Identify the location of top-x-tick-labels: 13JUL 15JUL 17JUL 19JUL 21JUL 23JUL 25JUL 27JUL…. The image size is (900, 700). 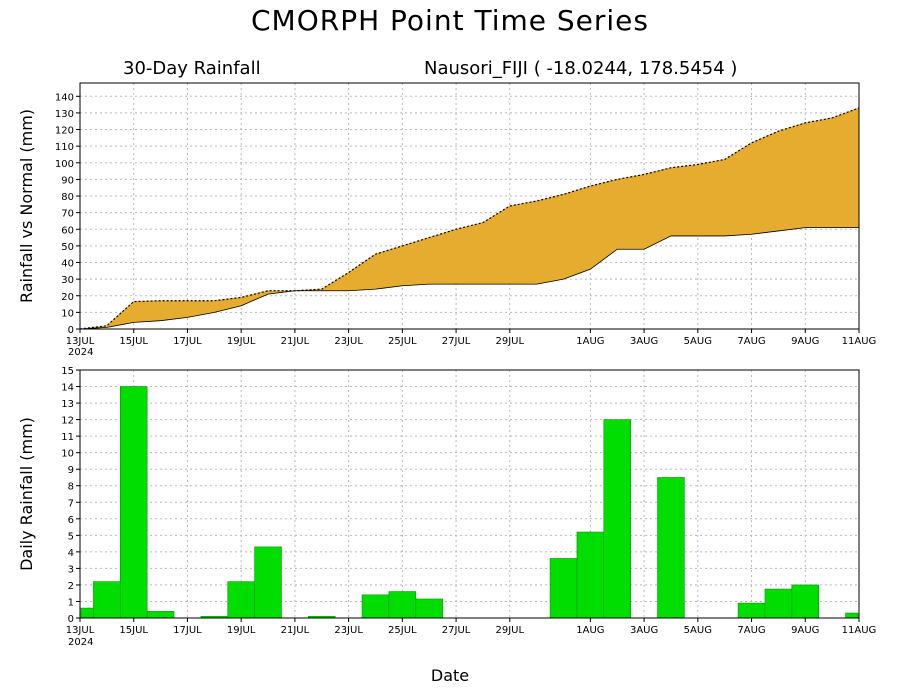
(471, 338).